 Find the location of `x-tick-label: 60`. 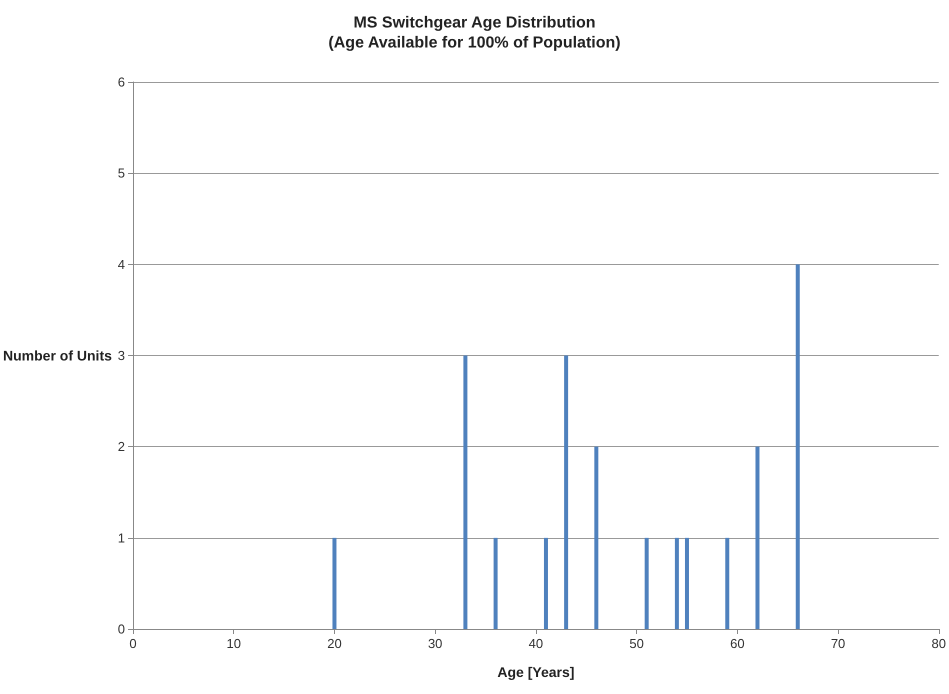

x-tick-label: 60 is located at coordinates (737, 643).